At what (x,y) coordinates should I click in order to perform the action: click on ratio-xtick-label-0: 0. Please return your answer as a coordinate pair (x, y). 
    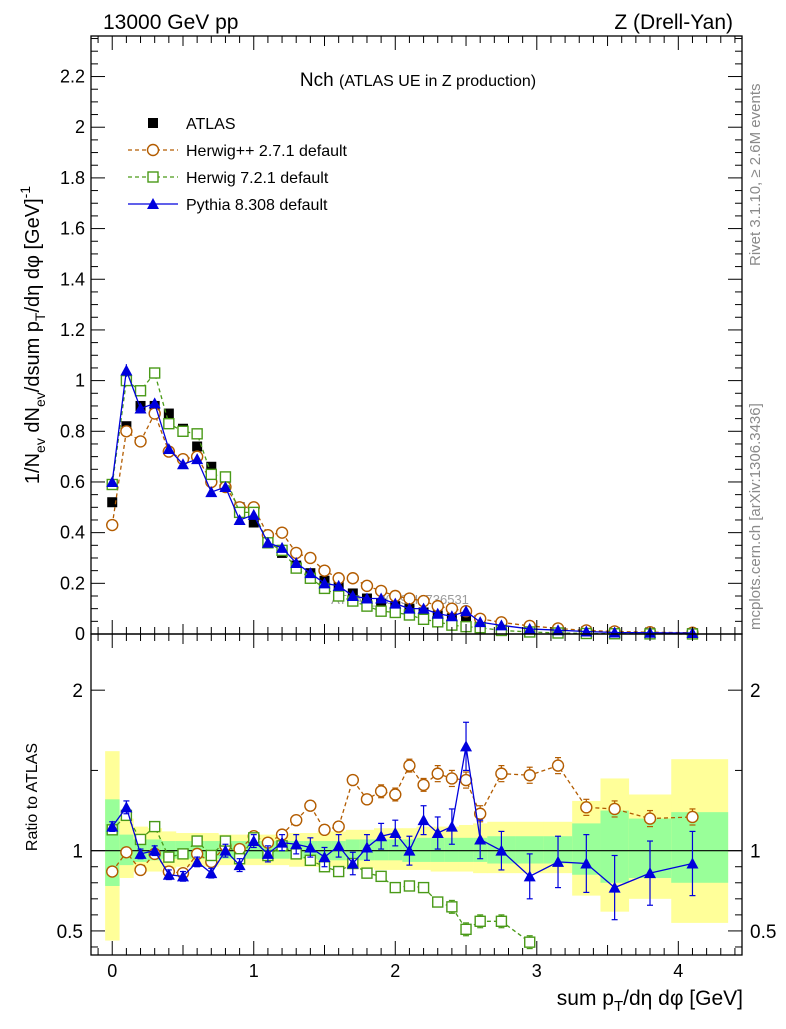
    Looking at the image, I should click on (112, 971).